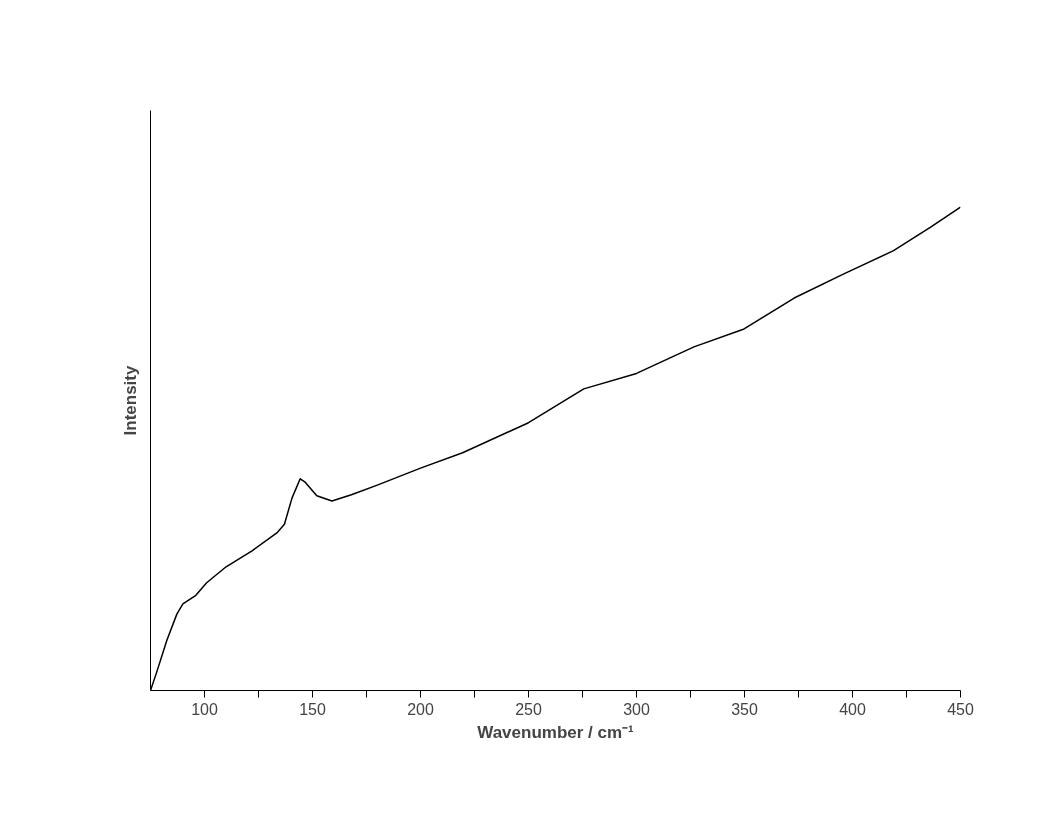  Describe the element at coordinates (312, 709) in the screenshot. I see `x-tick-label: 150` at that location.